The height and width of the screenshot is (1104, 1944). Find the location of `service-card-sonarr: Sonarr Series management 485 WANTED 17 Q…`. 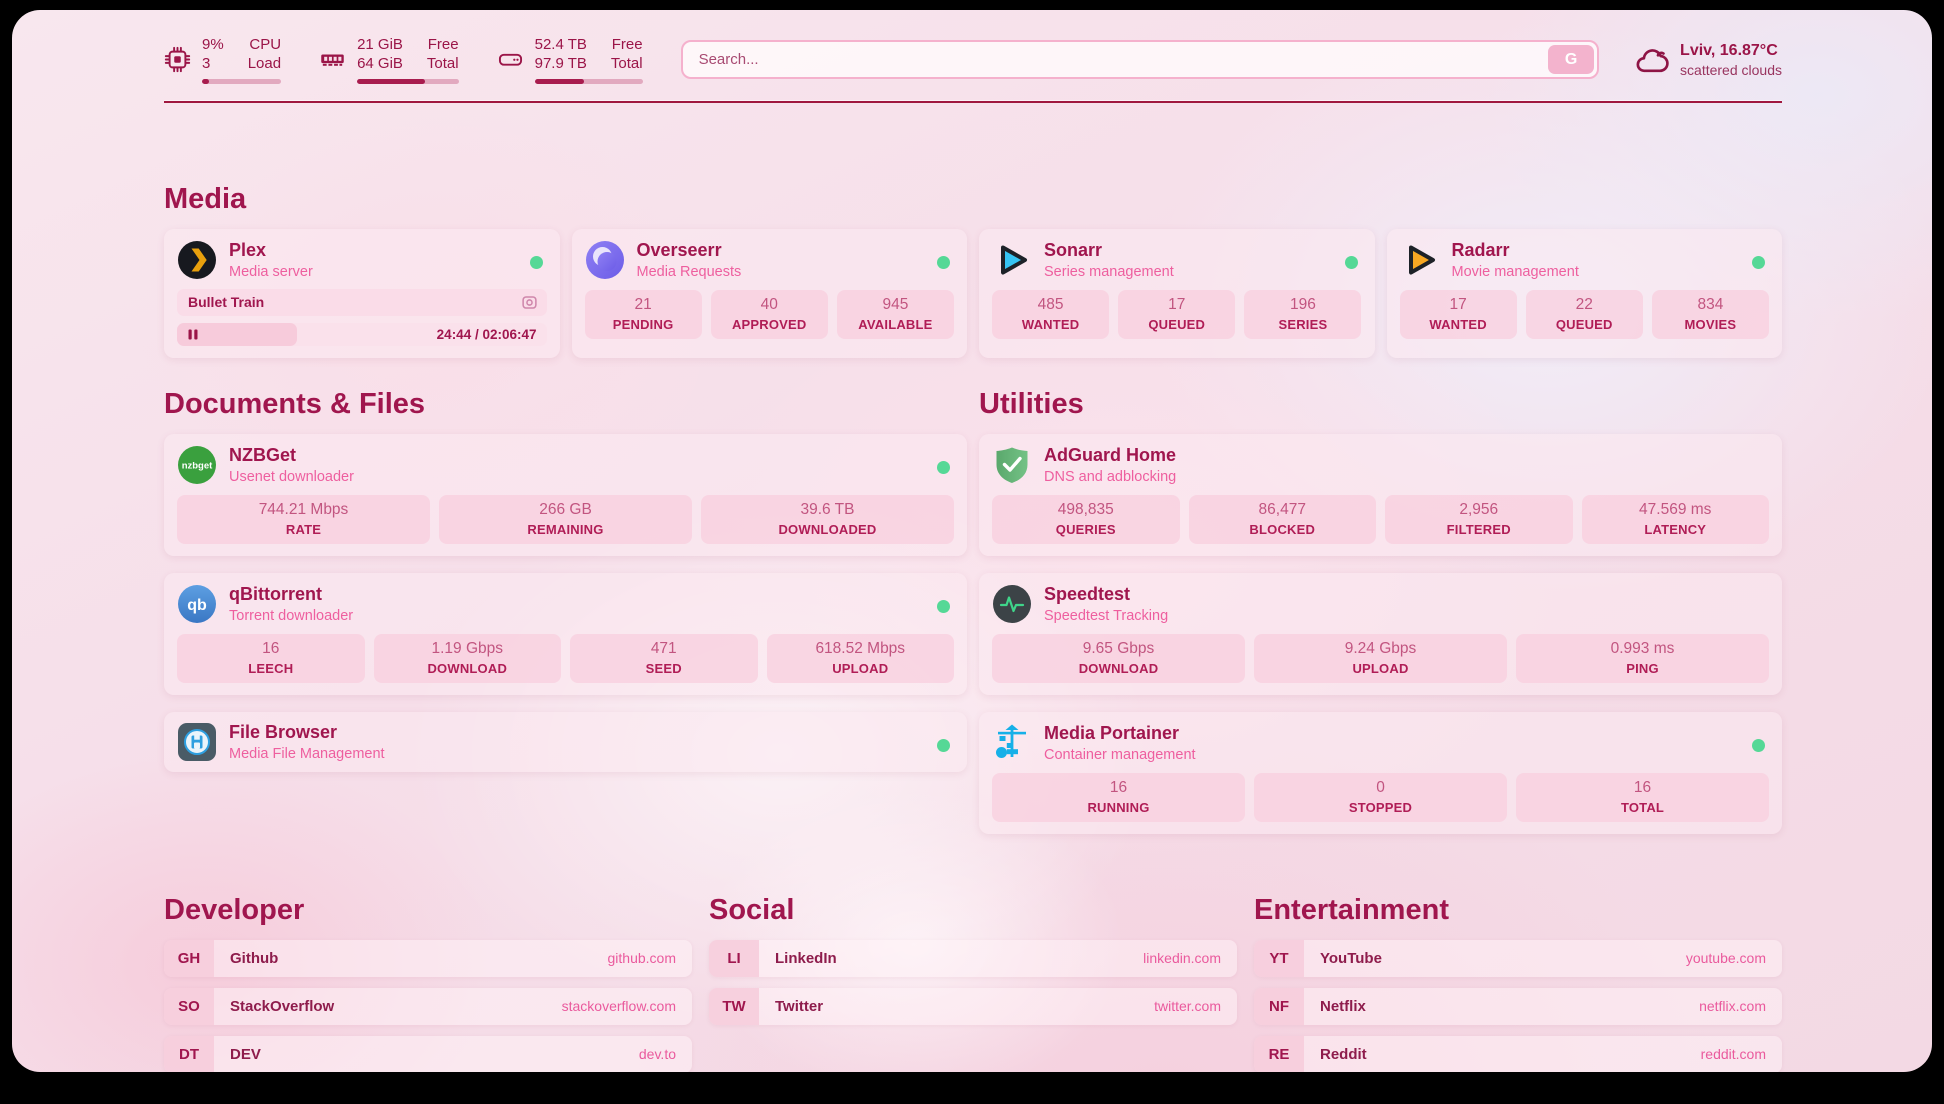

service-card-sonarr: Sonarr Series management 485 WANTED 17 Q… is located at coordinates (1177, 293).